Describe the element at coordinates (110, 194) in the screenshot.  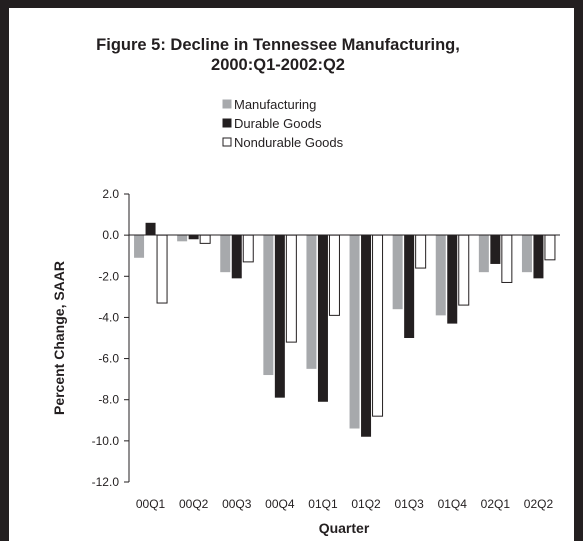
I see `y-tick-label: 2.0` at that location.